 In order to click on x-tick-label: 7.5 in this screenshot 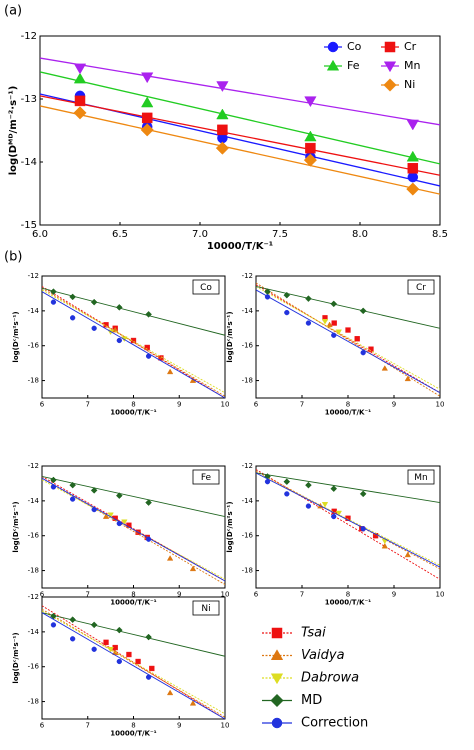, I will do `click(280, 234)`.